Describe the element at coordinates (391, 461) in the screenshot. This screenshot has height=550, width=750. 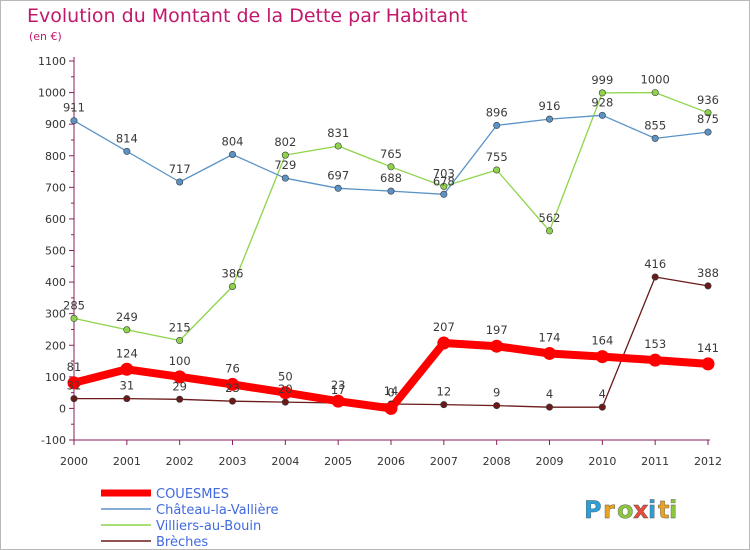
I see `x-tick-label: 2006` at that location.